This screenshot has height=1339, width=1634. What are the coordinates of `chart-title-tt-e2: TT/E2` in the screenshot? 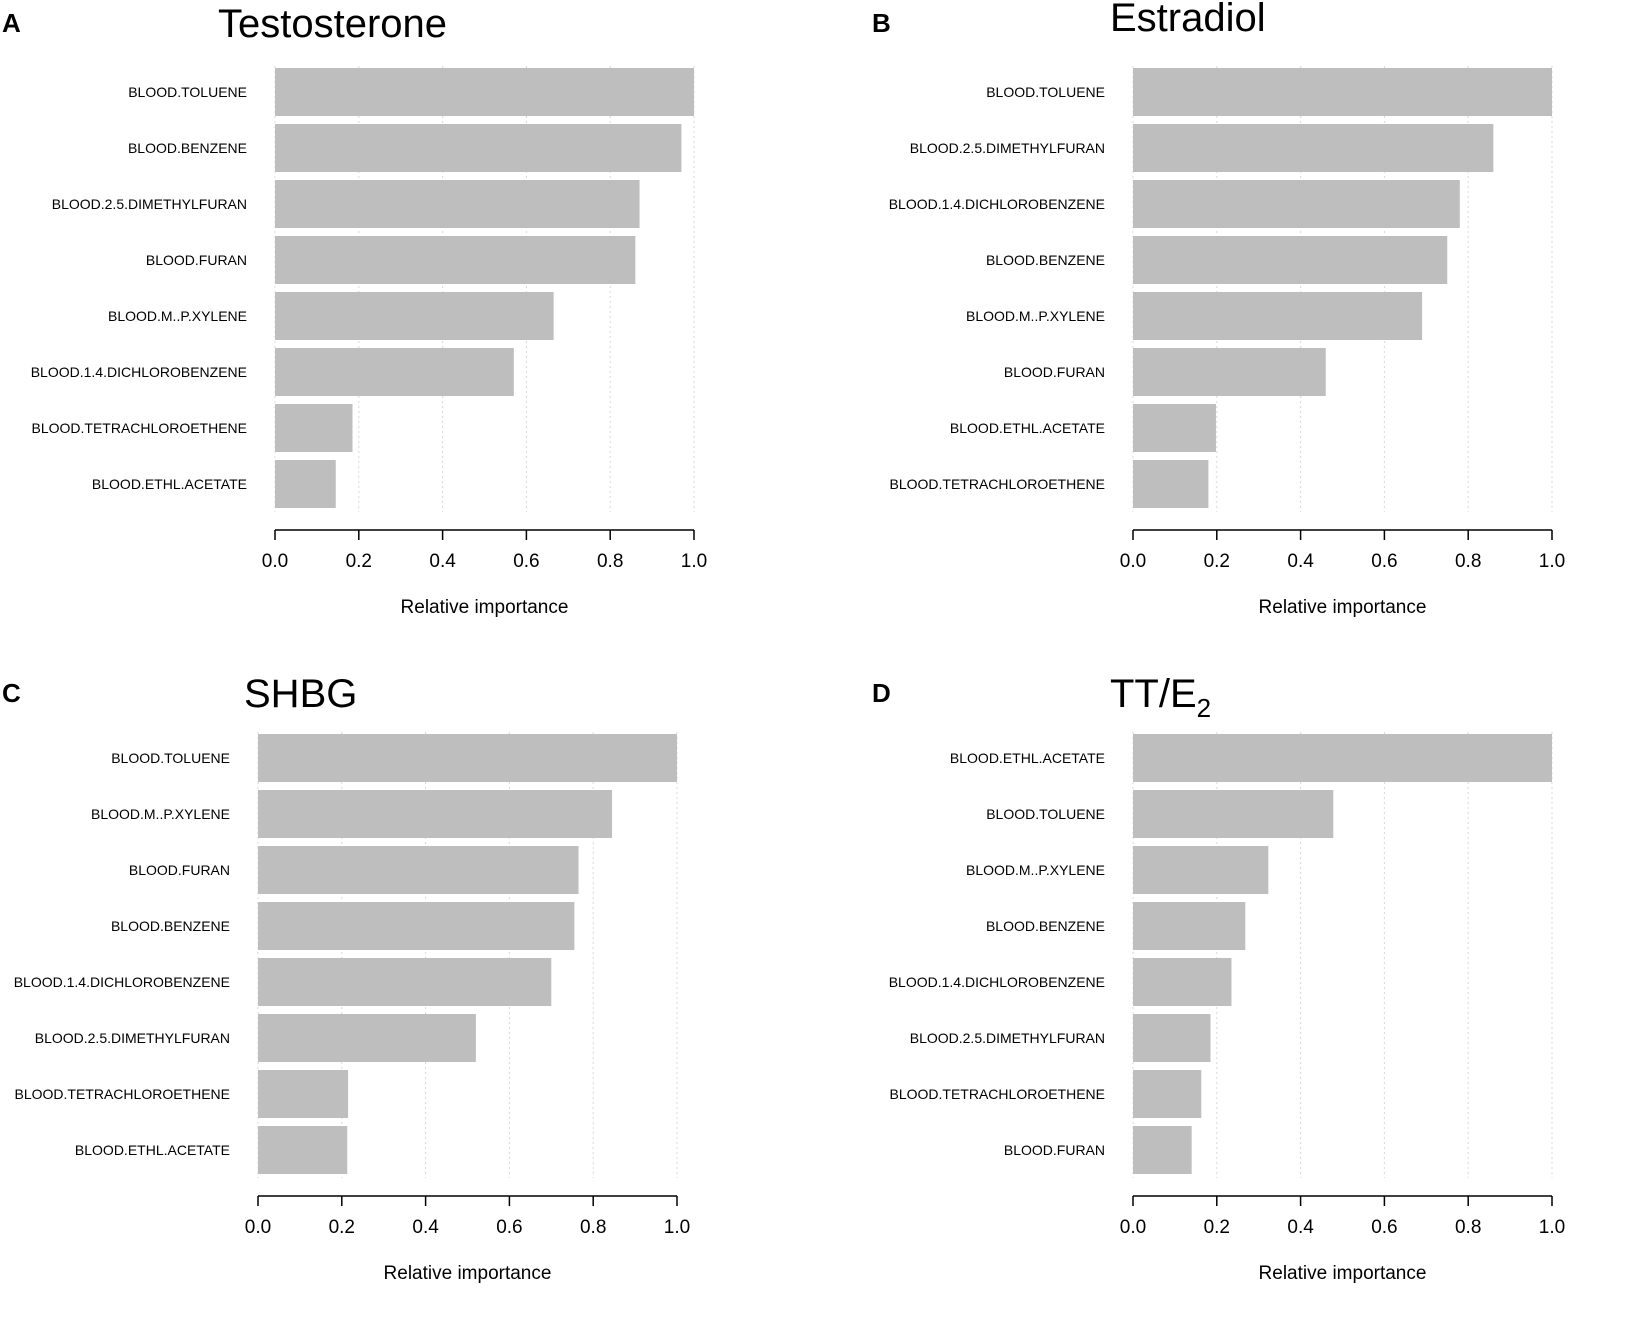 It's located at (1160, 698).